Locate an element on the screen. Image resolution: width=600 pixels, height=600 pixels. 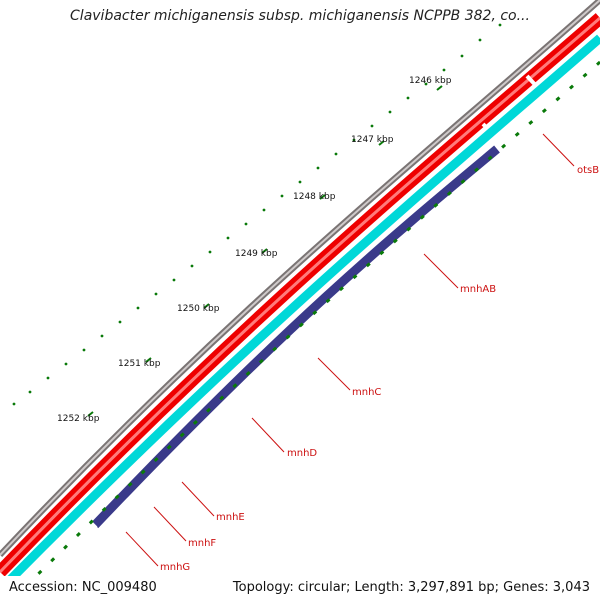
tick-label-1250: 1250 kbp is located at coordinates (198, 309).